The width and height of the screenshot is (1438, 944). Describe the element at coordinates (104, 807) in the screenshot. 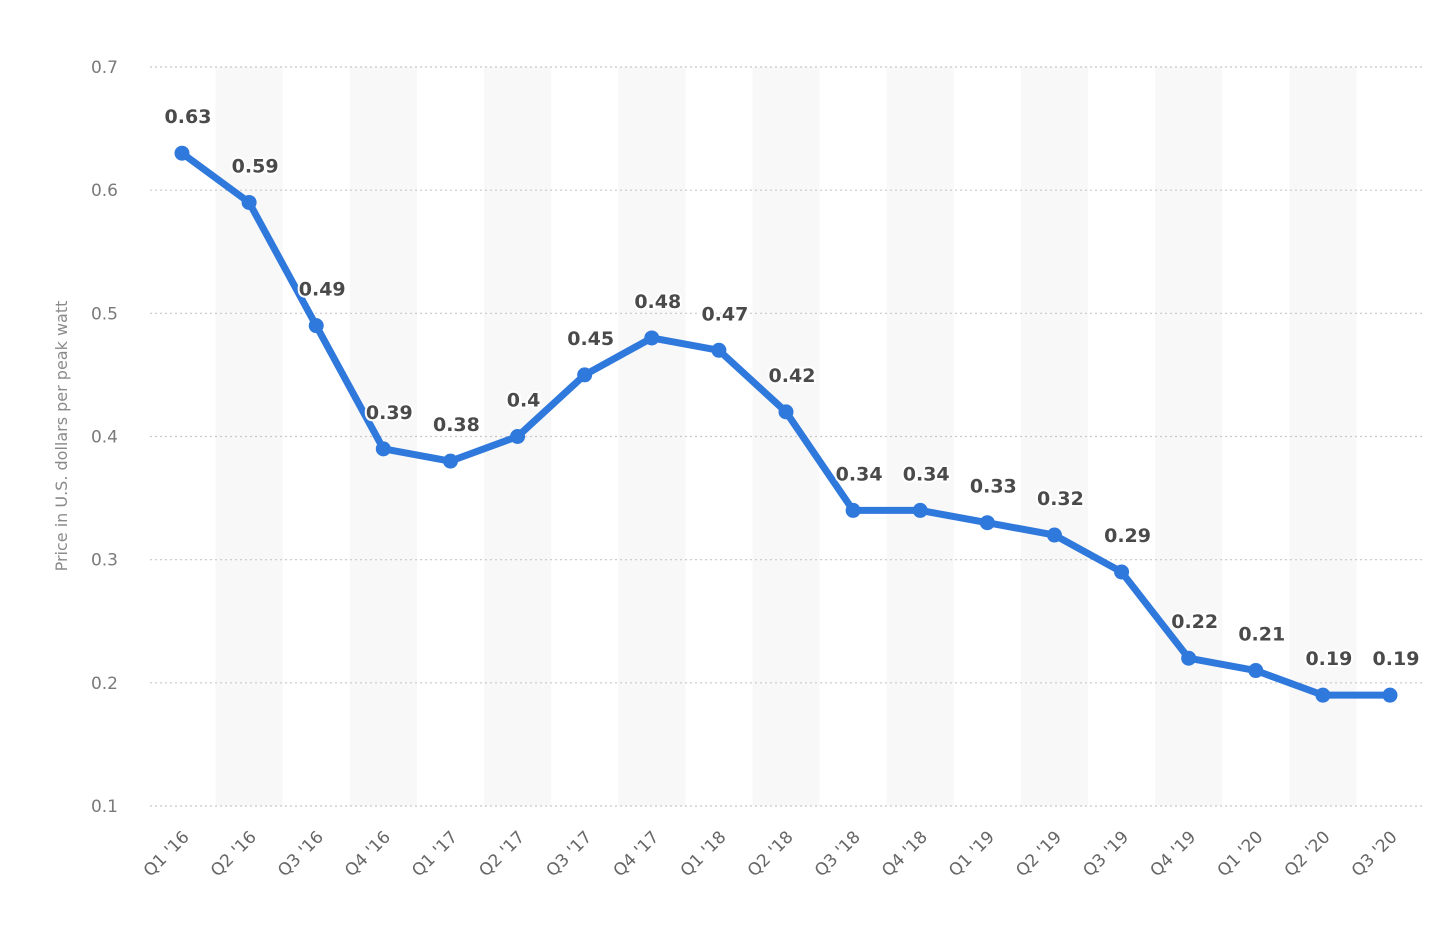

I see `y-tick-label: 0.1` at that location.